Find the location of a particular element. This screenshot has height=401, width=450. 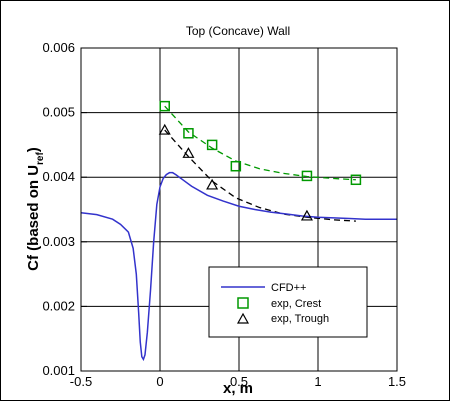

y-tick-label: 0.004 is located at coordinates (58, 176).